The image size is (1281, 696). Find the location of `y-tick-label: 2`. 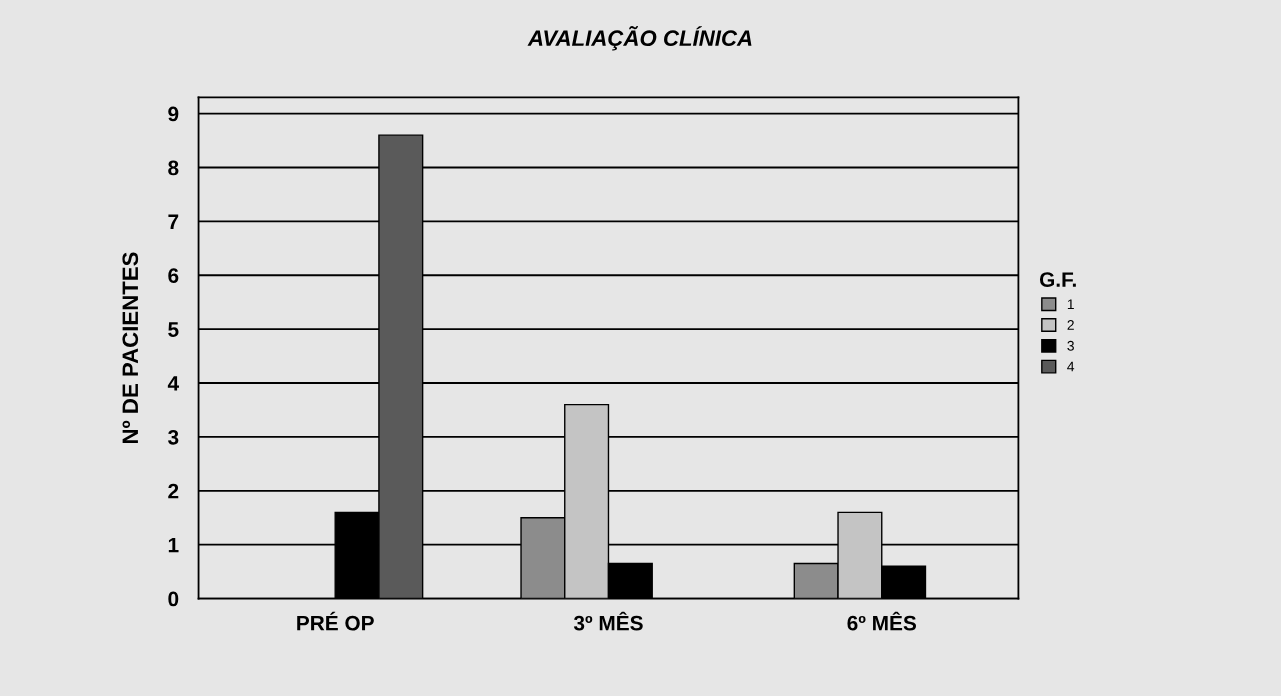

y-tick-label: 2 is located at coordinates (173, 491).